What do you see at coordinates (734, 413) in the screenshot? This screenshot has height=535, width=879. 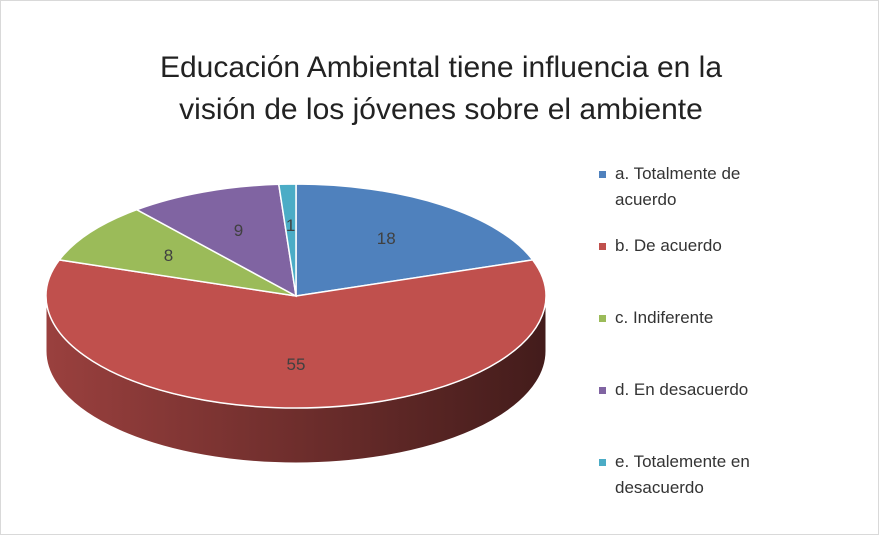 I see `legend-item: d. En desacuerdo` at bounding box center [734, 413].